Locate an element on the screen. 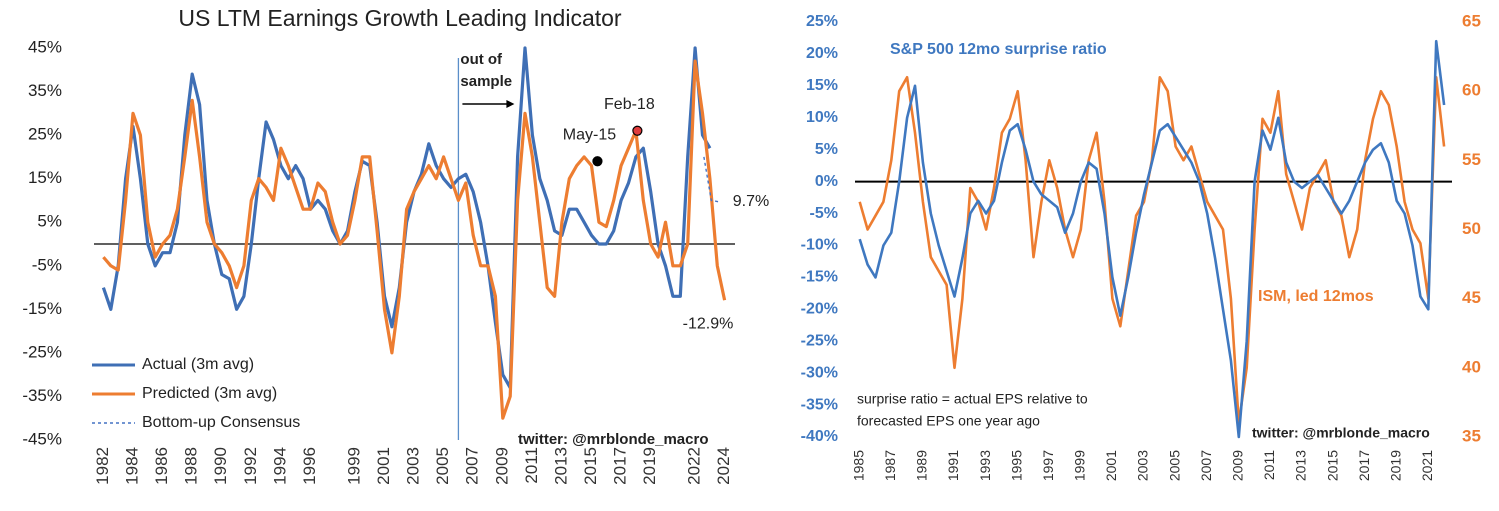 The width and height of the screenshot is (1499, 511). y-tick-label: -30% is located at coordinates (819, 372).